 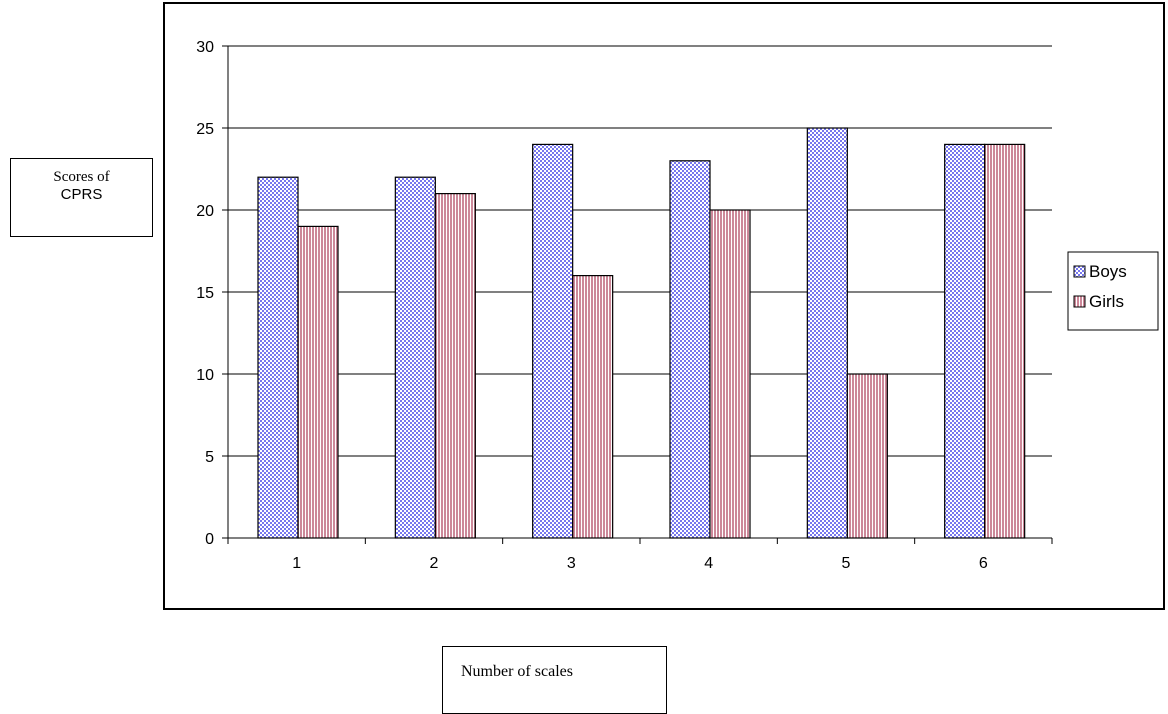 What do you see at coordinates (205, 47) in the screenshot?
I see `y-tick-label: 30` at bounding box center [205, 47].